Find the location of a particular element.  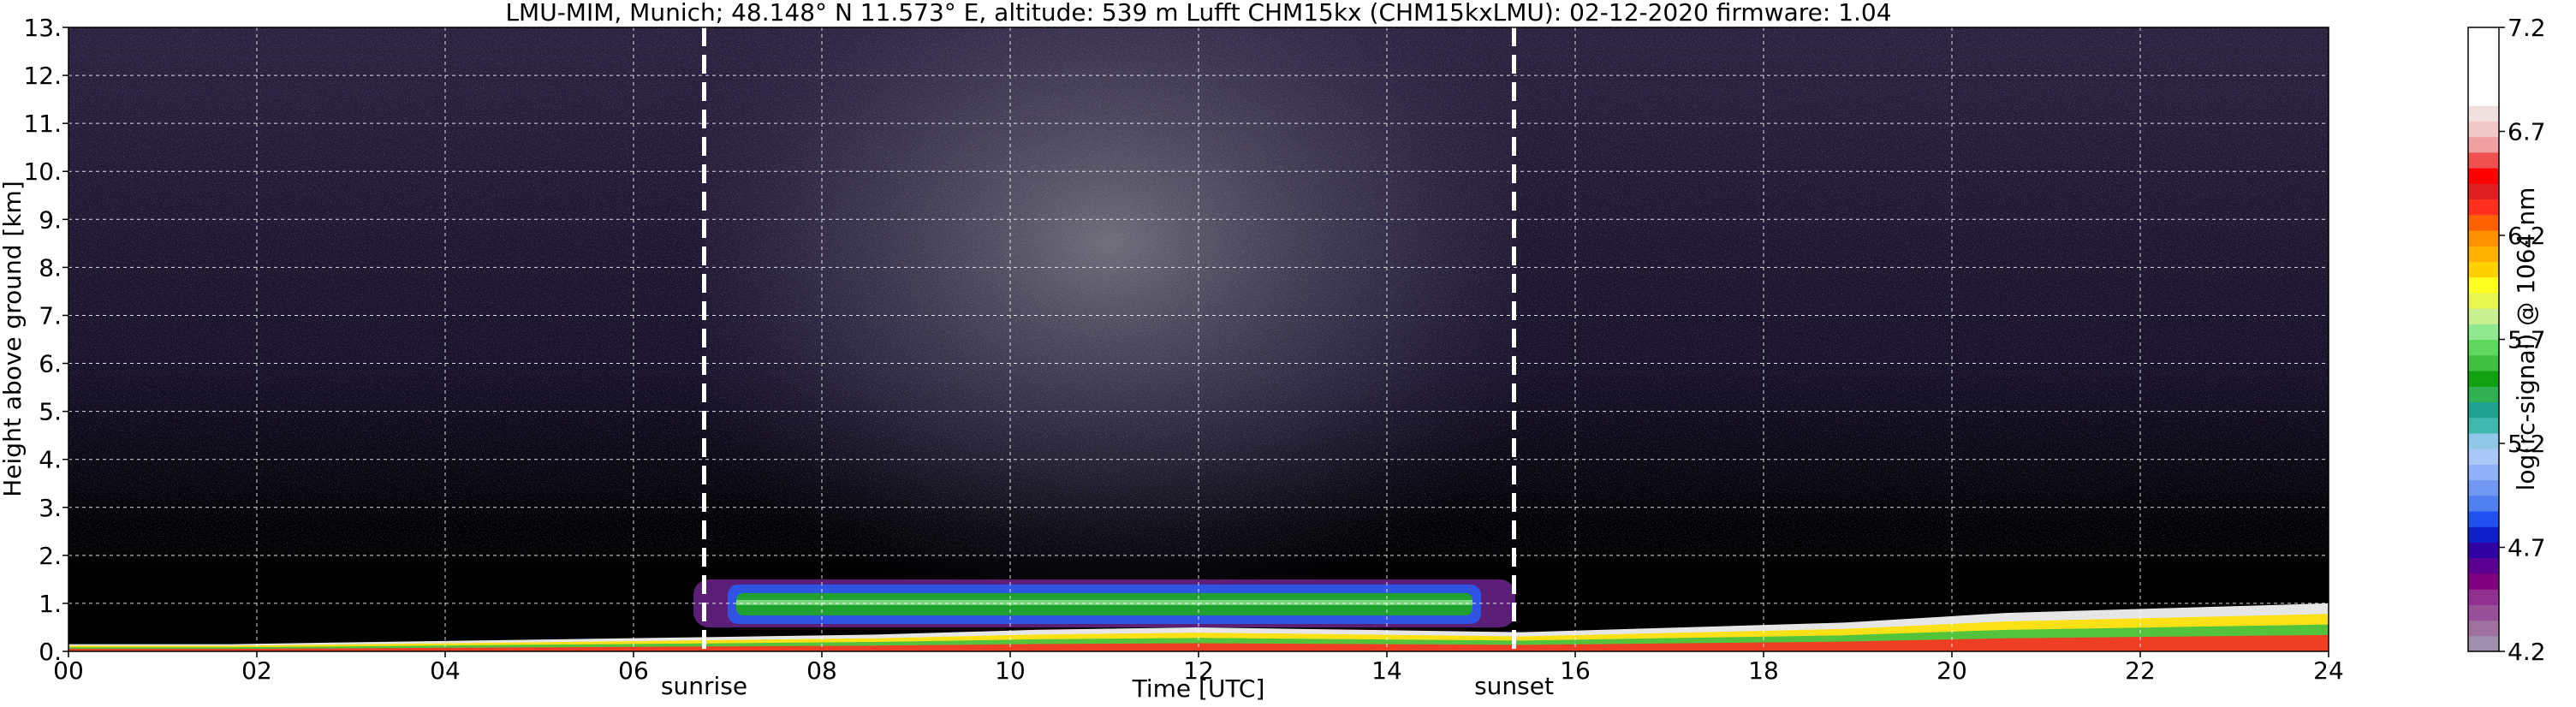

colorbar-label: log(rc-signal) @ 1064 nm is located at coordinates (2526, 339).